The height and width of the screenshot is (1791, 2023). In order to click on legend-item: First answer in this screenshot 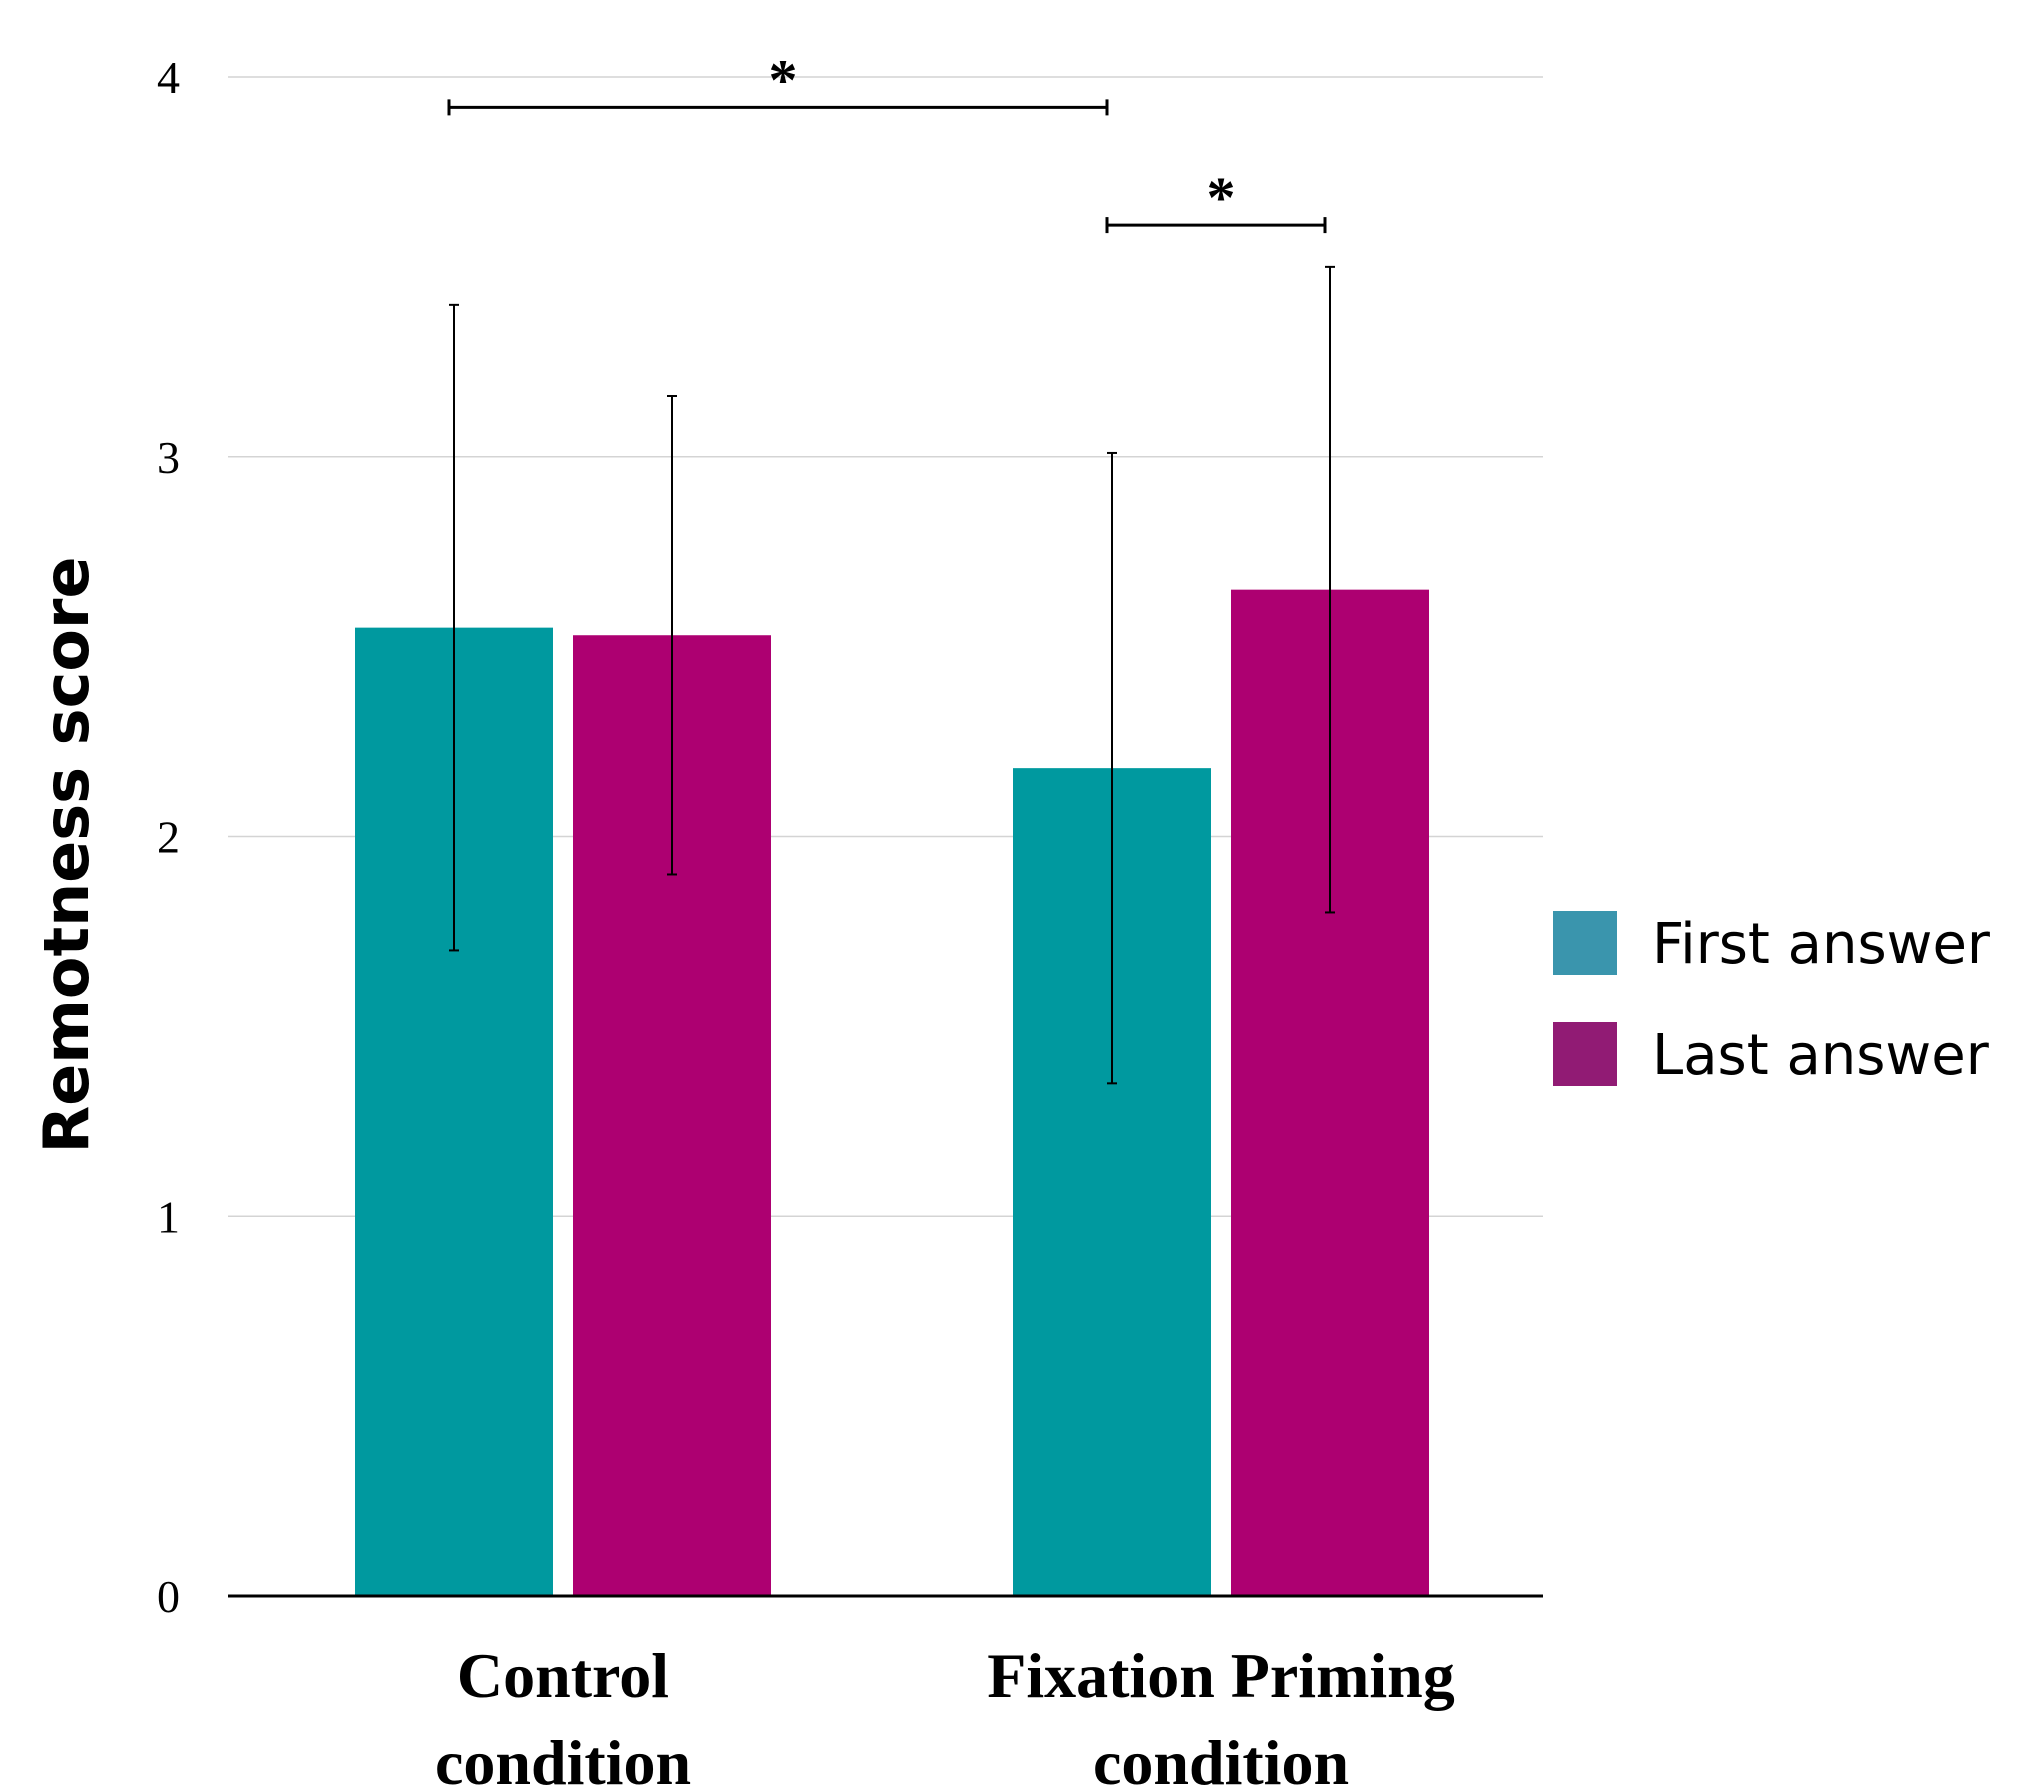, I will do `click(1772, 944)`.